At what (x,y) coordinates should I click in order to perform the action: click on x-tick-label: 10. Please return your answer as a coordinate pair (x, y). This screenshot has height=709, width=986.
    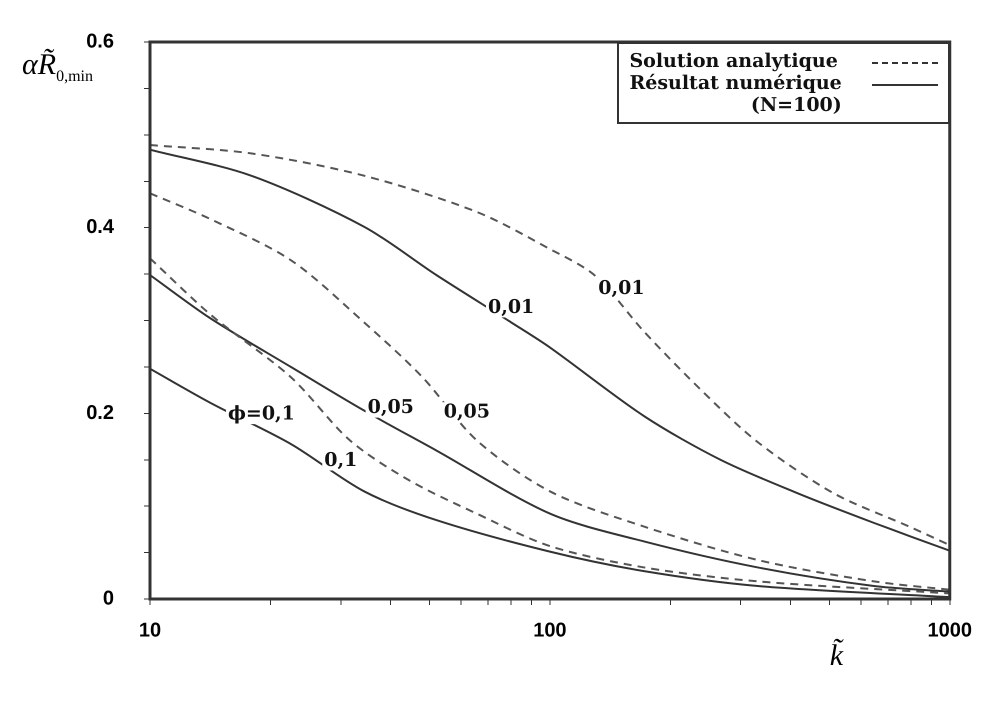
    Looking at the image, I should click on (150, 631).